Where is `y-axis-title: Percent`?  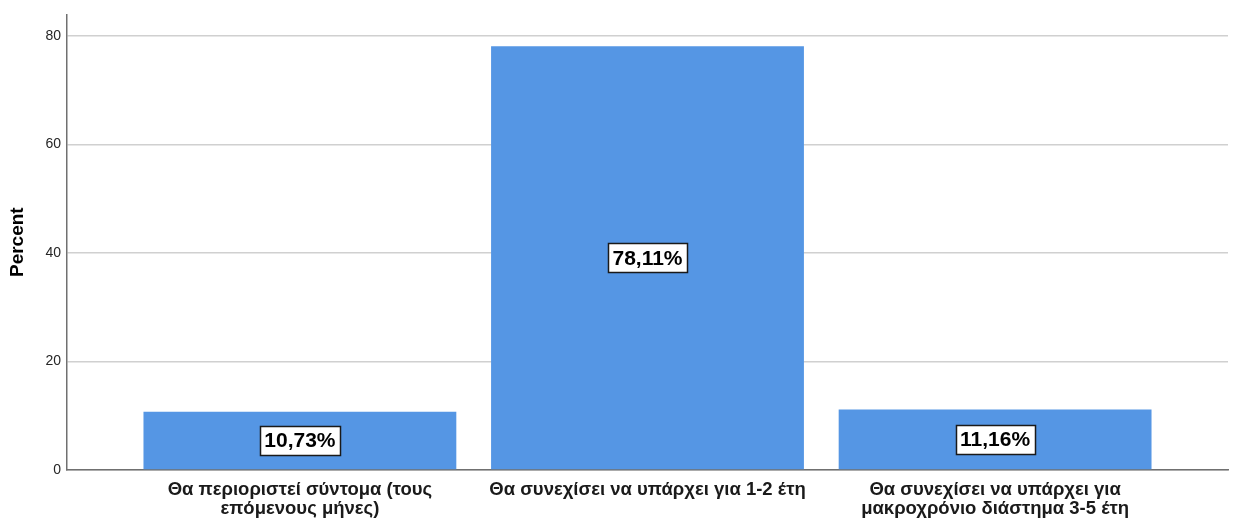 y-axis-title: Percent is located at coordinates (16, 242).